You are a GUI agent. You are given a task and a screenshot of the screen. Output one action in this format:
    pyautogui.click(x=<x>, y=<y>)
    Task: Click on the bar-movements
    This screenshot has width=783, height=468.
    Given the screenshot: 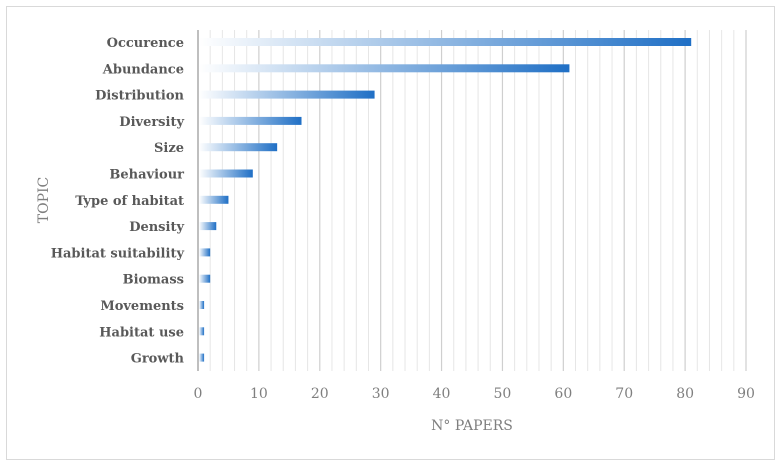 What is the action you would take?
    pyautogui.click(x=202, y=305)
    